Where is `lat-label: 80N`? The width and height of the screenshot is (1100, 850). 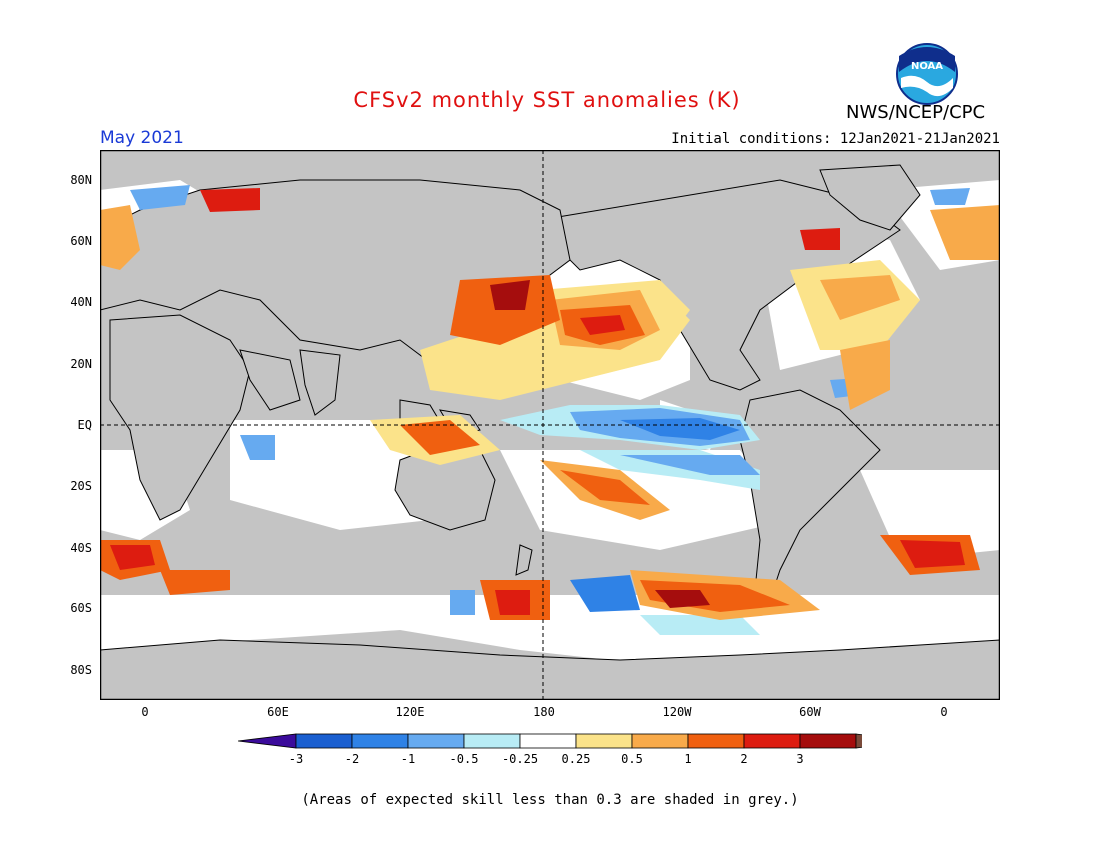
lat-label: 80N is located at coordinates (81, 180).